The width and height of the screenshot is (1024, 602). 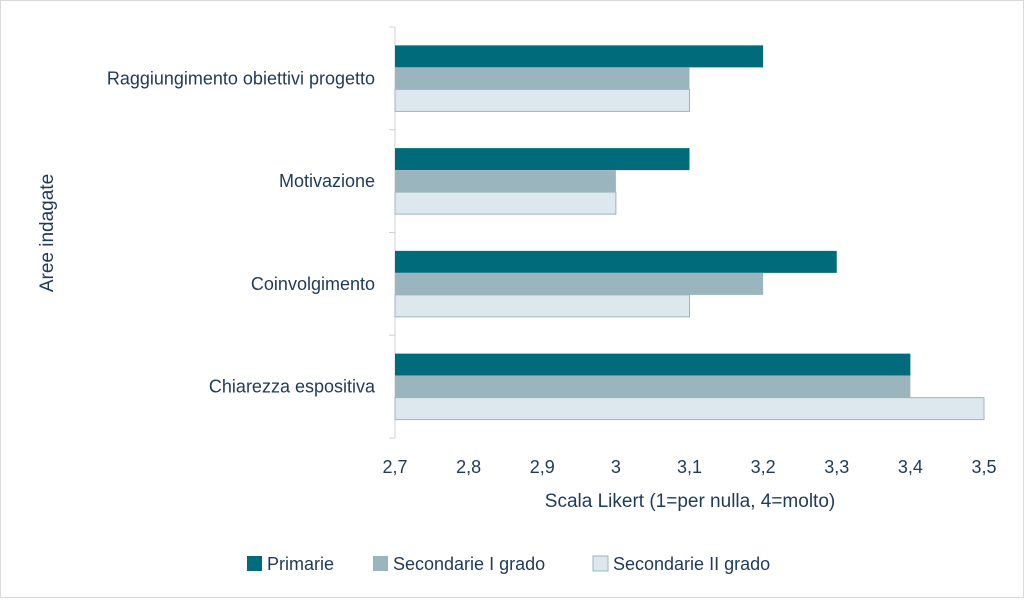 What do you see at coordinates (763, 467) in the screenshot?
I see `x-tick-label: 3,2` at bounding box center [763, 467].